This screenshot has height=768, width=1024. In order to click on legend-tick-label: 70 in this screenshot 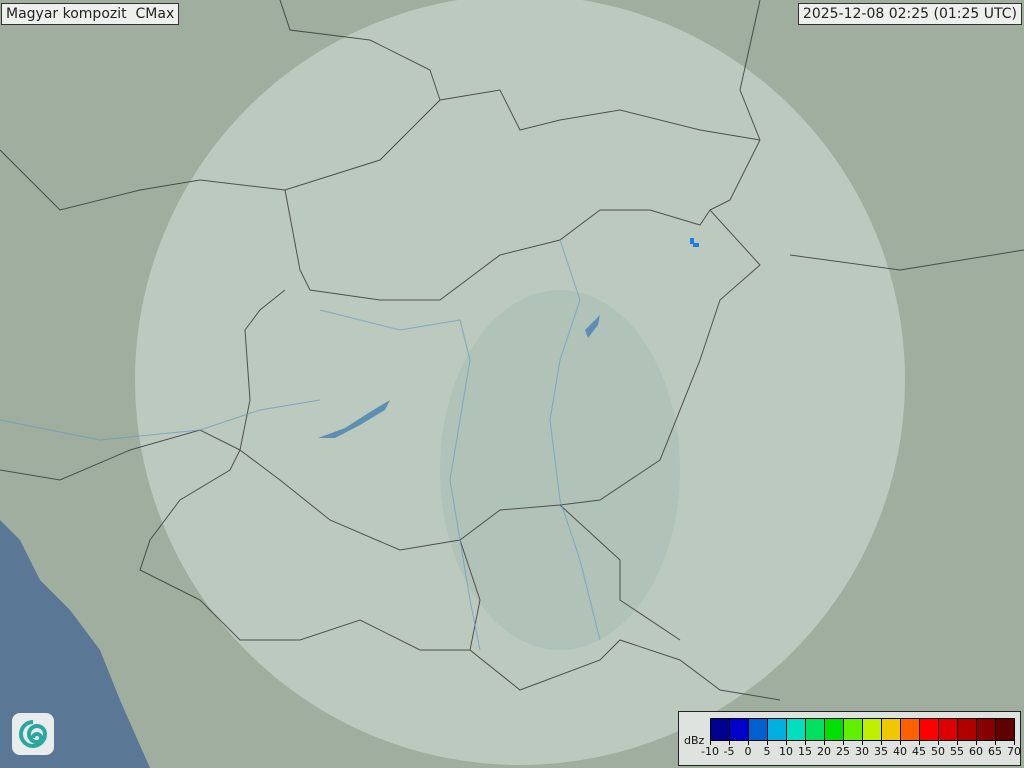, I will do `click(1014, 751)`.